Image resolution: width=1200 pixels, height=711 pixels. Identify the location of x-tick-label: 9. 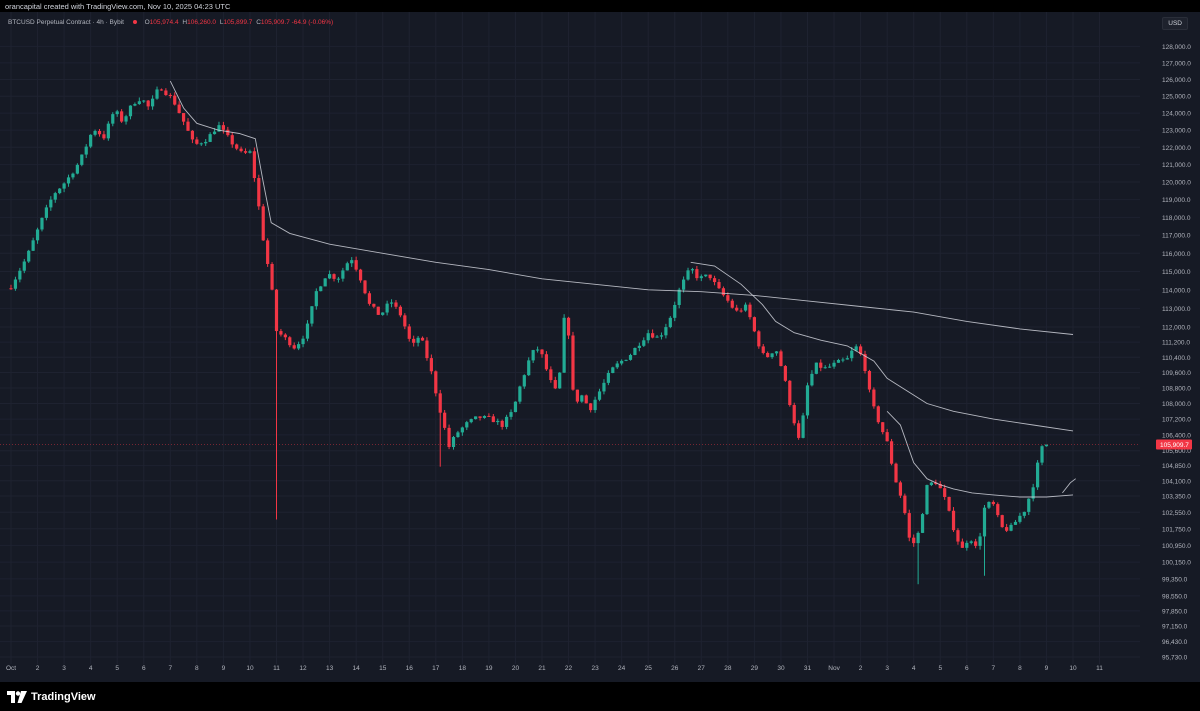
(1047, 668).